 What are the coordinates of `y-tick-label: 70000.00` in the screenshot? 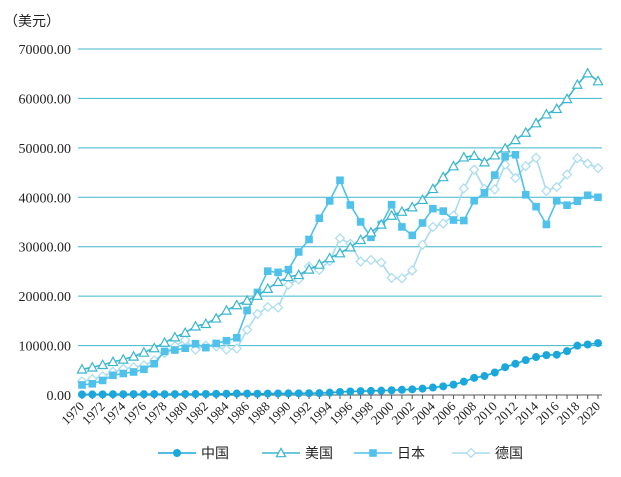 It's located at (45, 50).